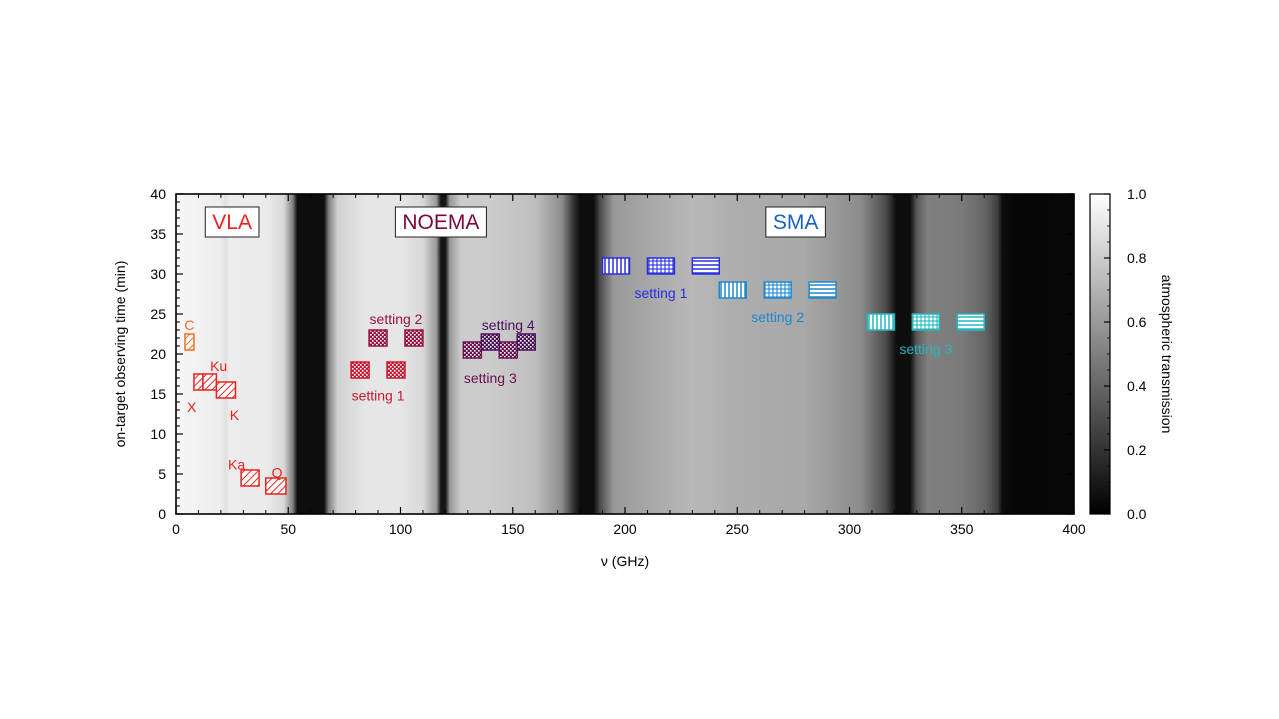  What do you see at coordinates (625, 529) in the screenshot?
I see `x-tick-label: 200` at bounding box center [625, 529].